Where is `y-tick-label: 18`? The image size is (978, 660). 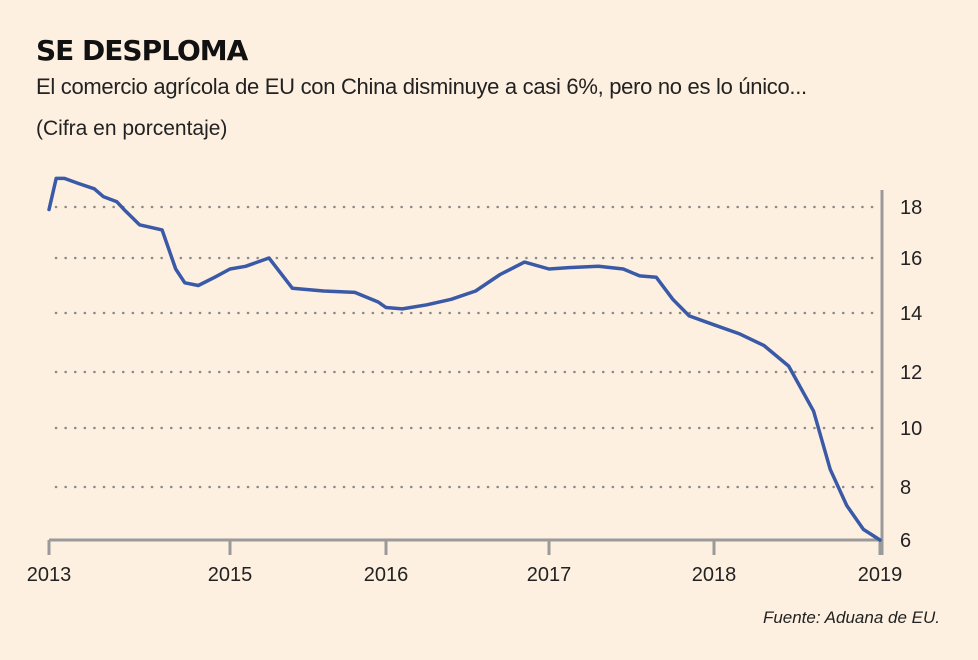 y-tick-label: 18 is located at coordinates (911, 208).